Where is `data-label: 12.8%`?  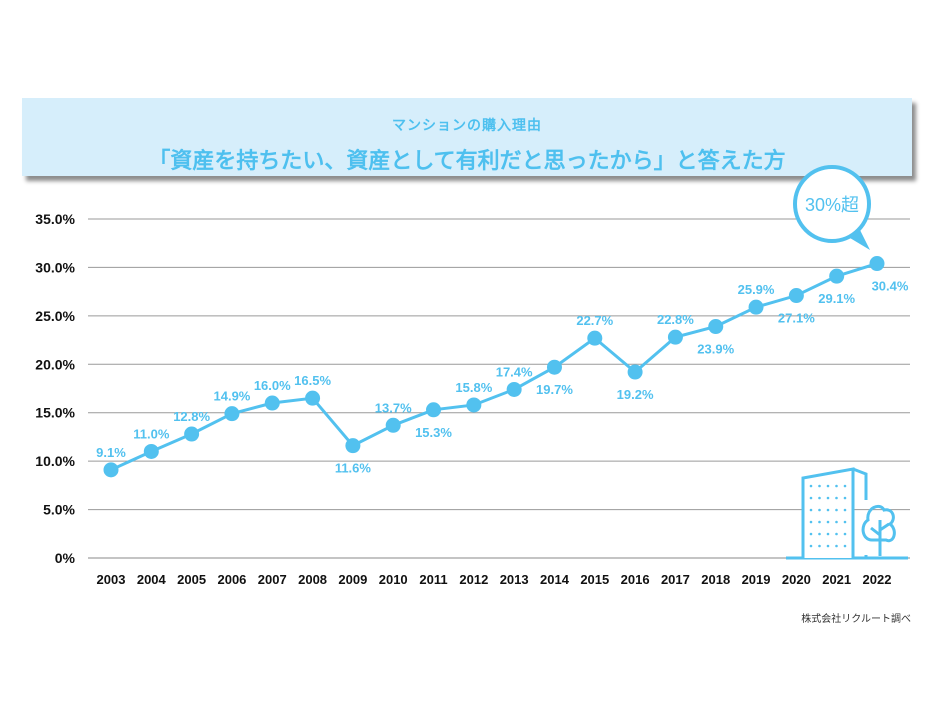 data-label: 12.8% is located at coordinates (191, 416).